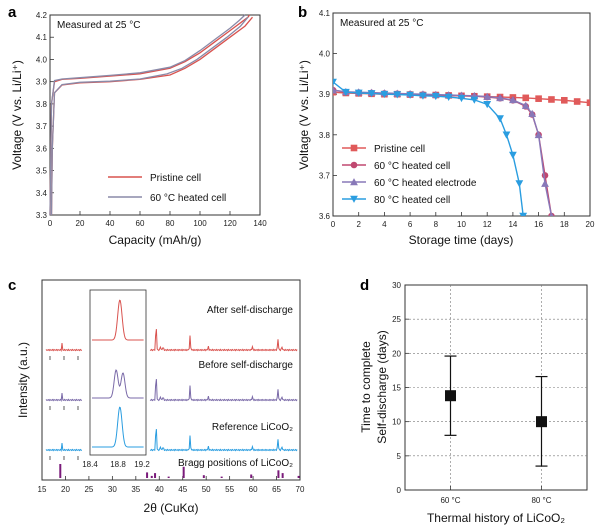 This screenshot has height=527, width=600. Describe the element at coordinates (135, 489) in the screenshot. I see `panel-c-xtick-label: 35` at that location.